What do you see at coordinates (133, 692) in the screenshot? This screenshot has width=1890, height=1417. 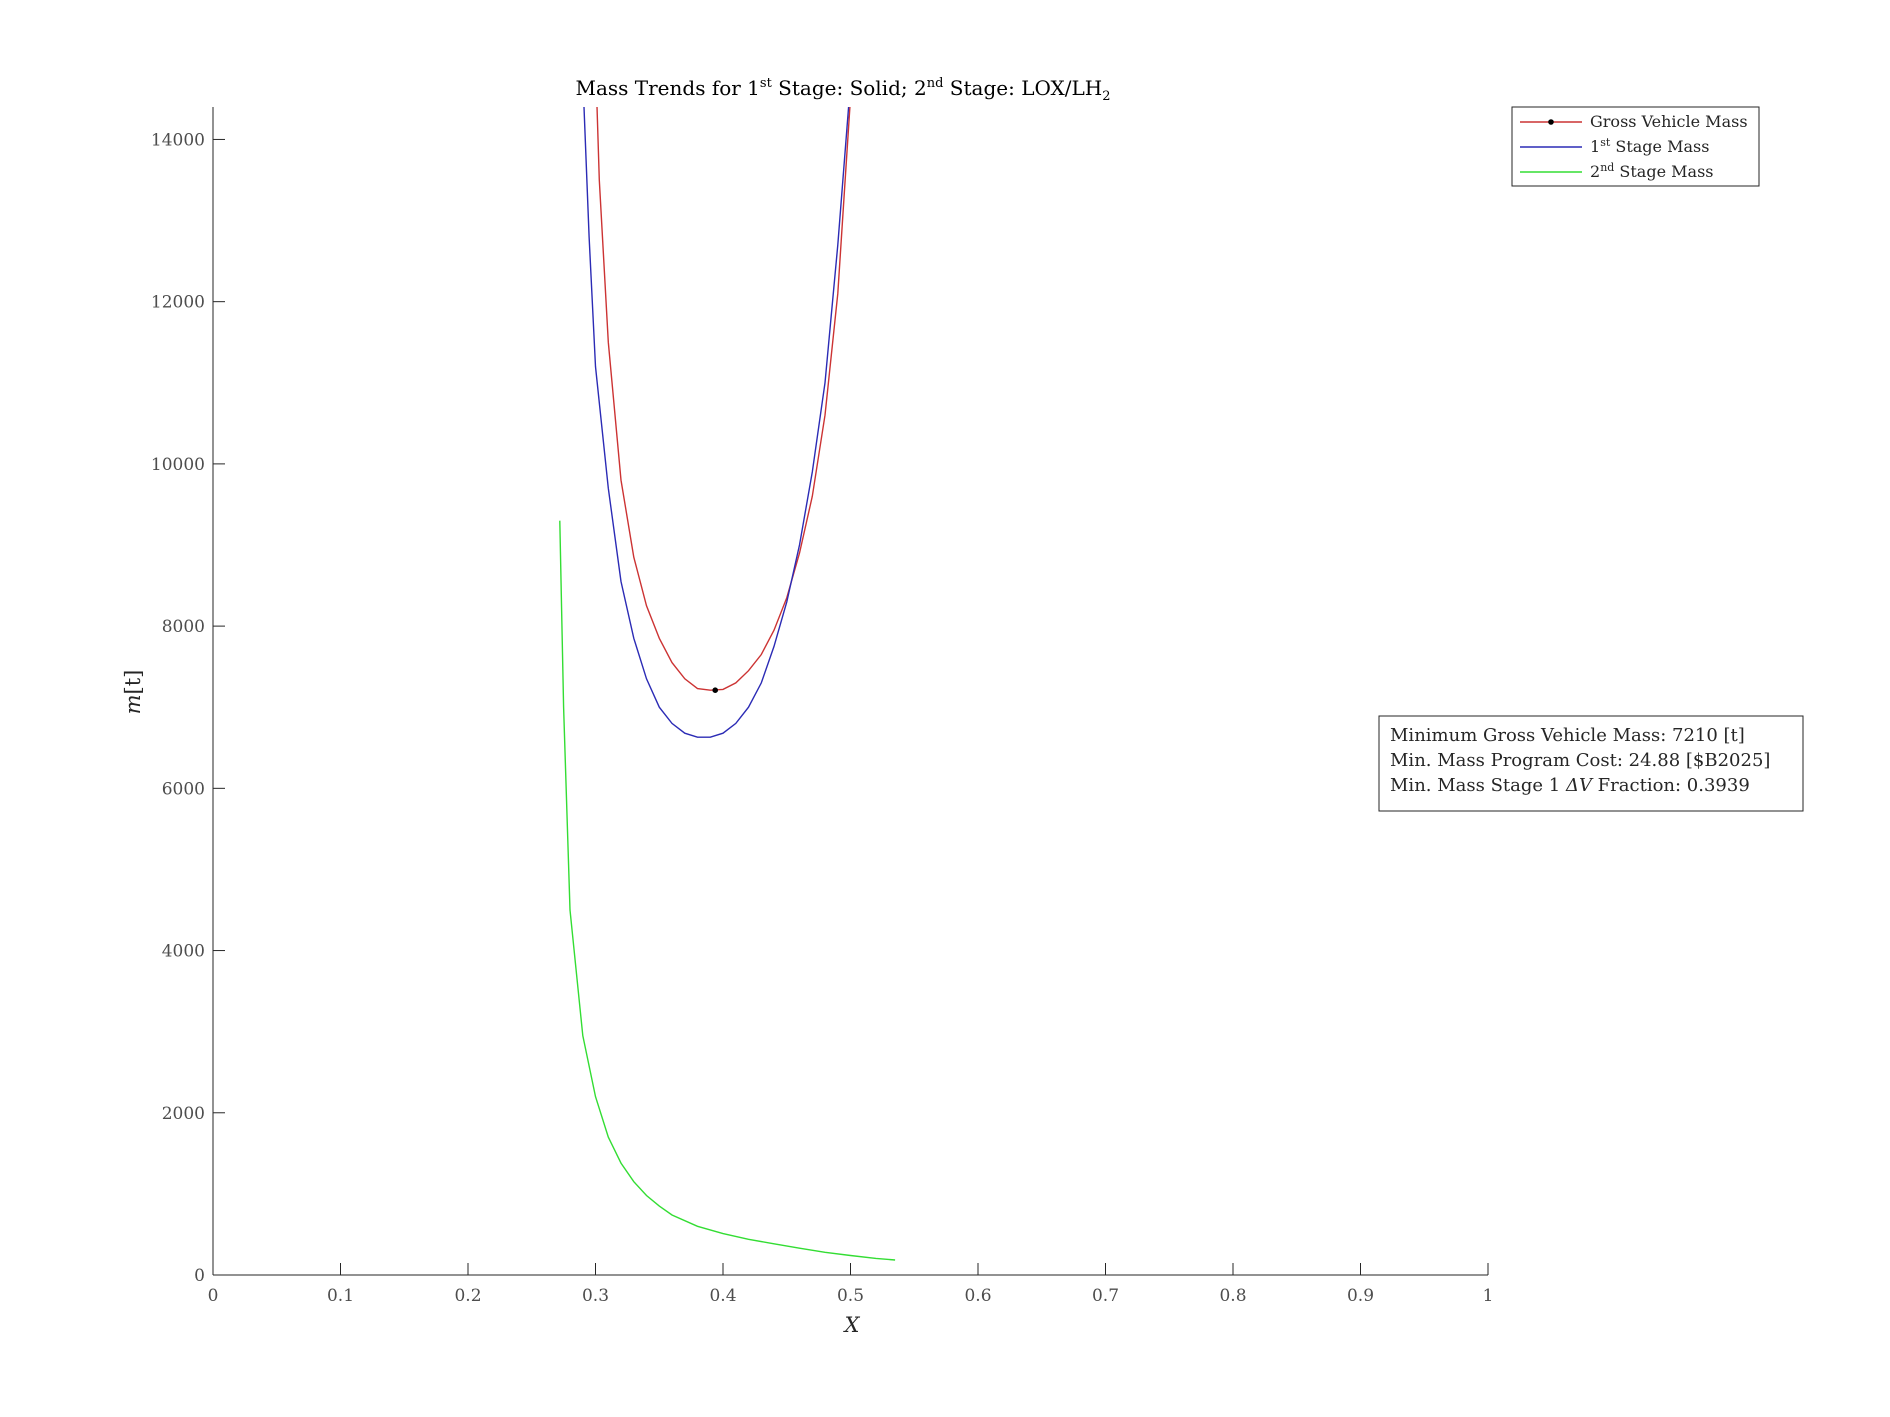 I see `y-axis-label: m[t]` at bounding box center [133, 692].